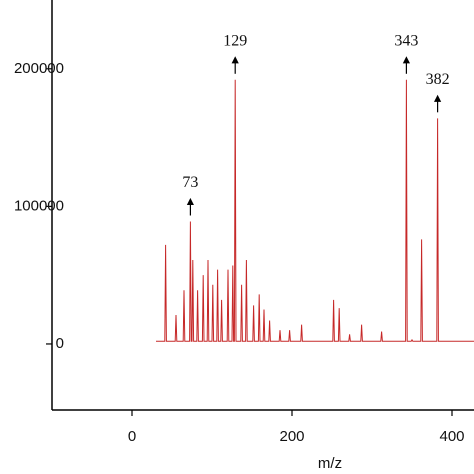 The height and width of the screenshot is (474, 474). Describe the element at coordinates (190, 182) in the screenshot. I see `annotation: 73` at that location.